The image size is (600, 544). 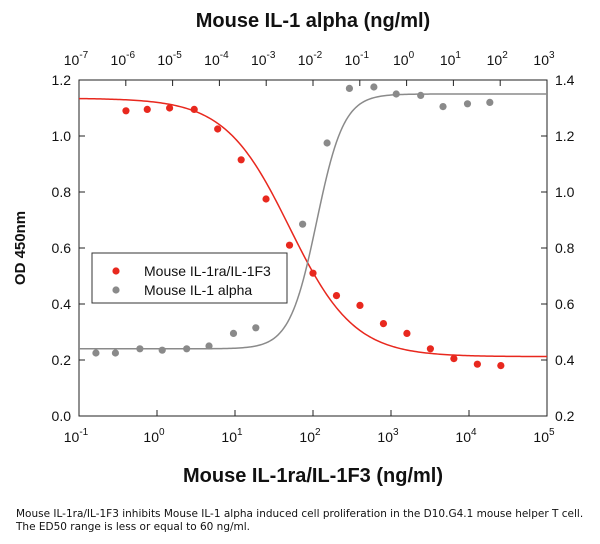 What do you see at coordinates (313, 476) in the screenshot?
I see `x-axis-label: Mouse IL-1ra/IL-1F3 (ng/ml)` at bounding box center [313, 476].